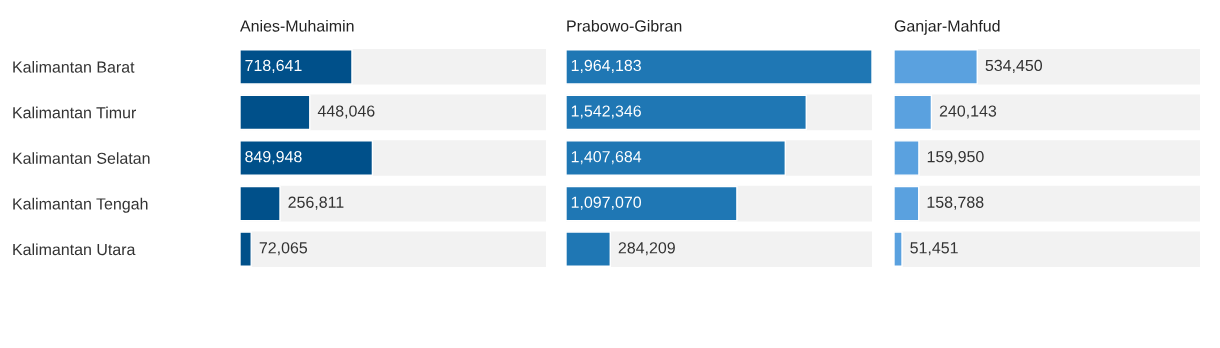  I want to click on data-label: 256,811, so click(316, 203).